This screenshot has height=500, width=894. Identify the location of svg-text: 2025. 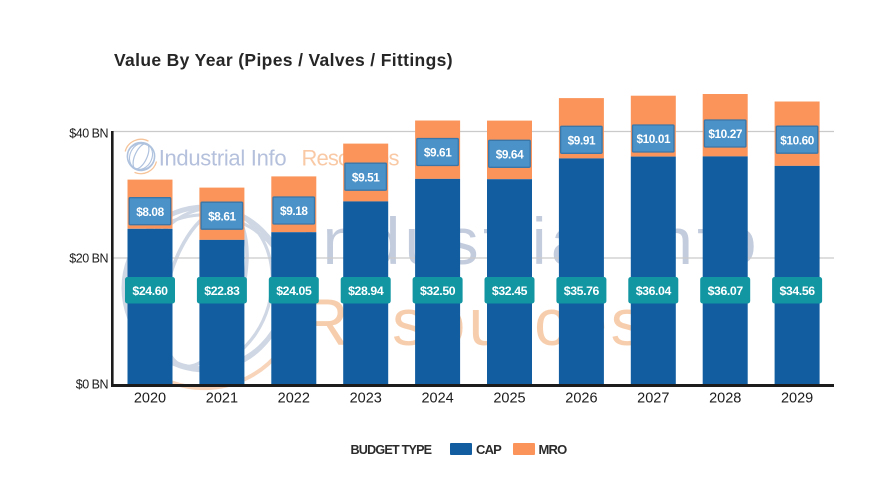
(509, 399).